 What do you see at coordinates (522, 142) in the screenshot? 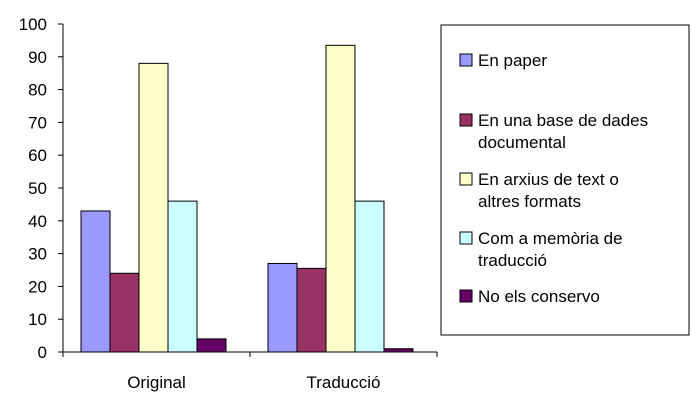
I see `legend-label: documental` at bounding box center [522, 142].